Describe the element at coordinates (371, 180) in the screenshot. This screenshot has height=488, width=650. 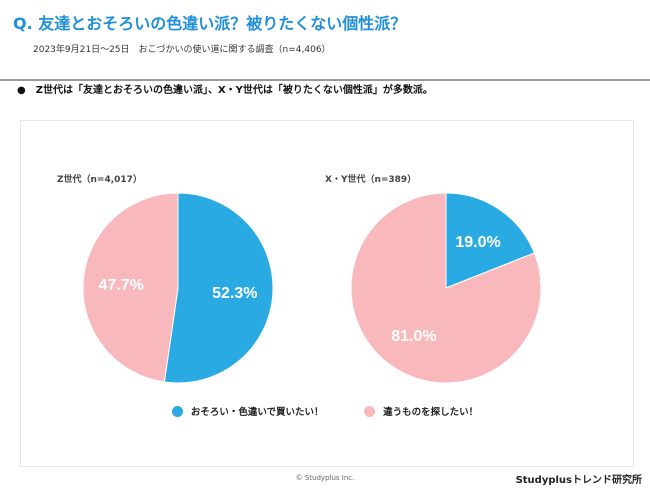
I see `pie-title-xy: X・Y世代（n=389）` at that location.